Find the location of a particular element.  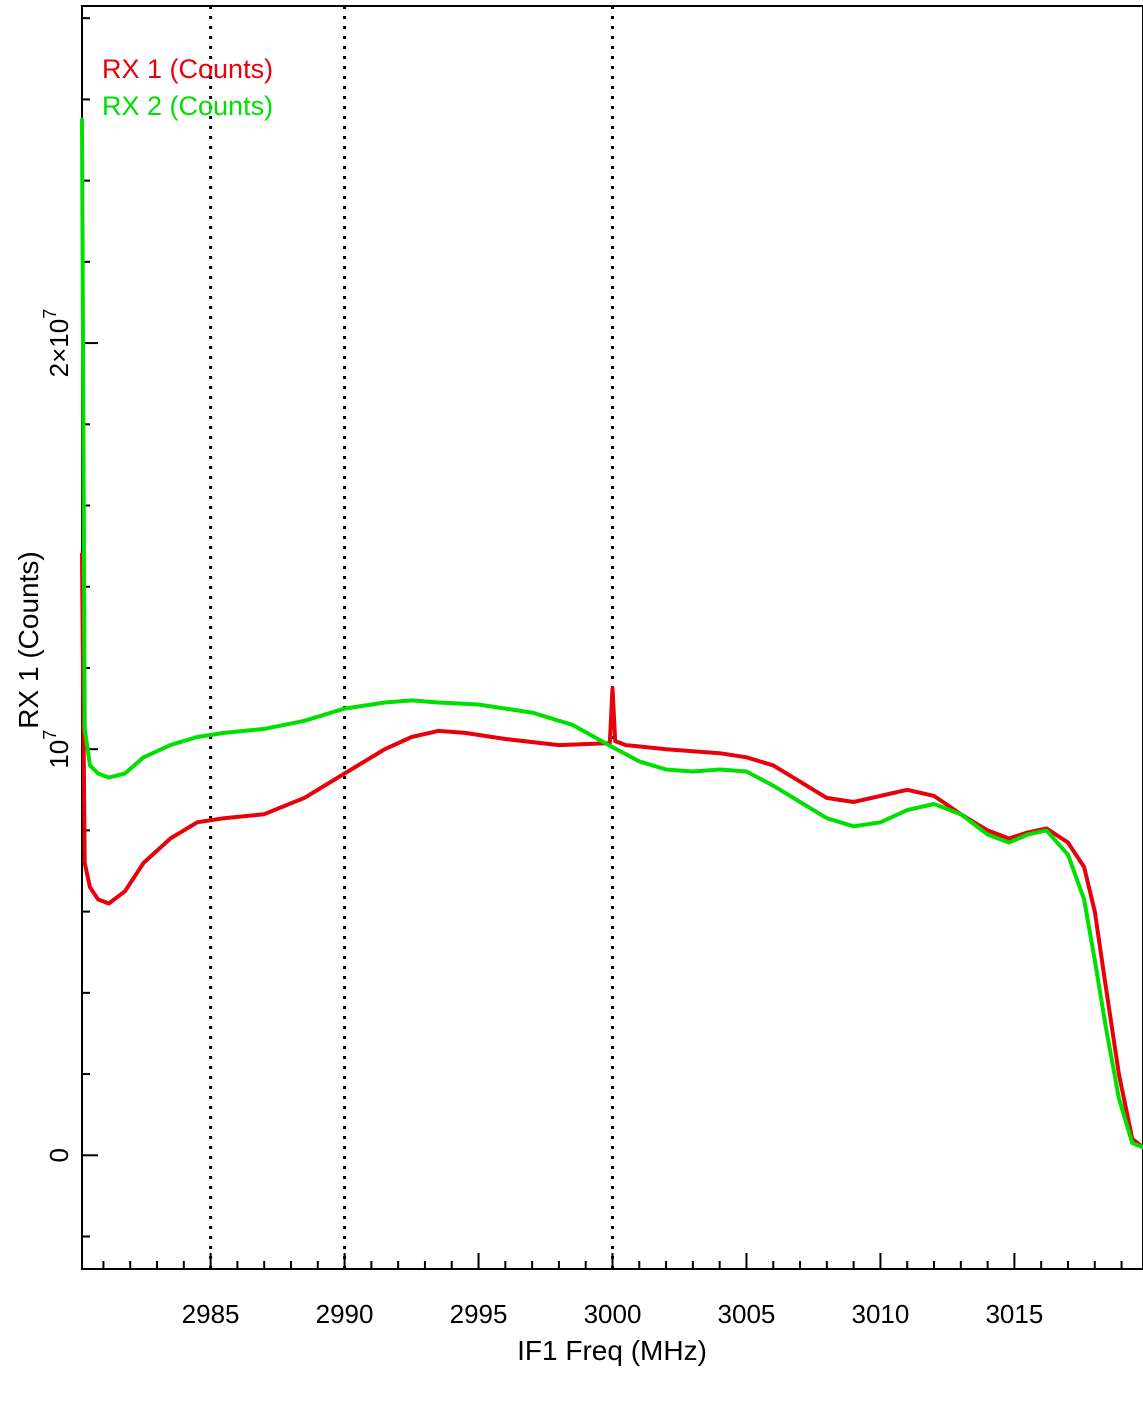

x-tick-label: 3015 is located at coordinates (1014, 1314).